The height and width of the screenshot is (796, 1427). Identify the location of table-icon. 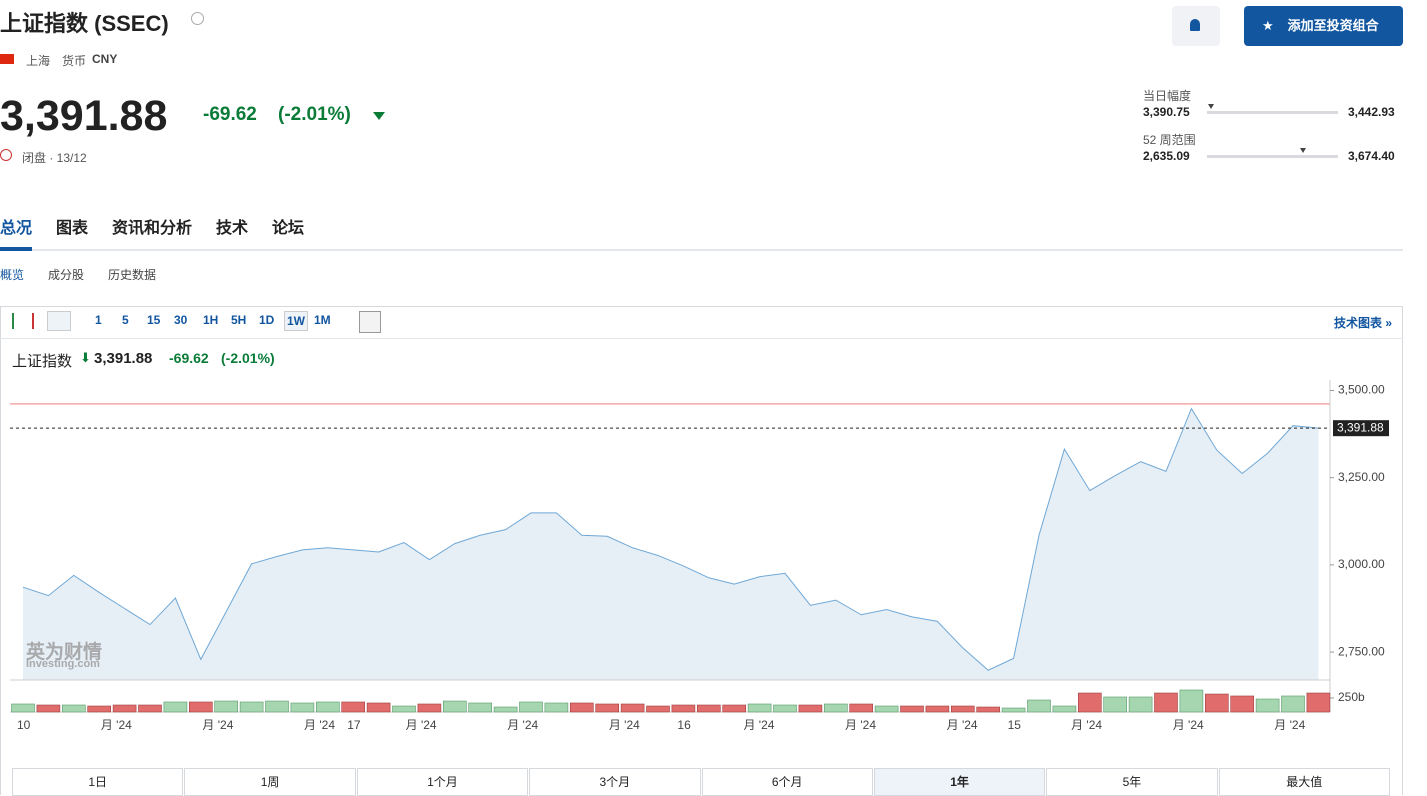
(370, 322).